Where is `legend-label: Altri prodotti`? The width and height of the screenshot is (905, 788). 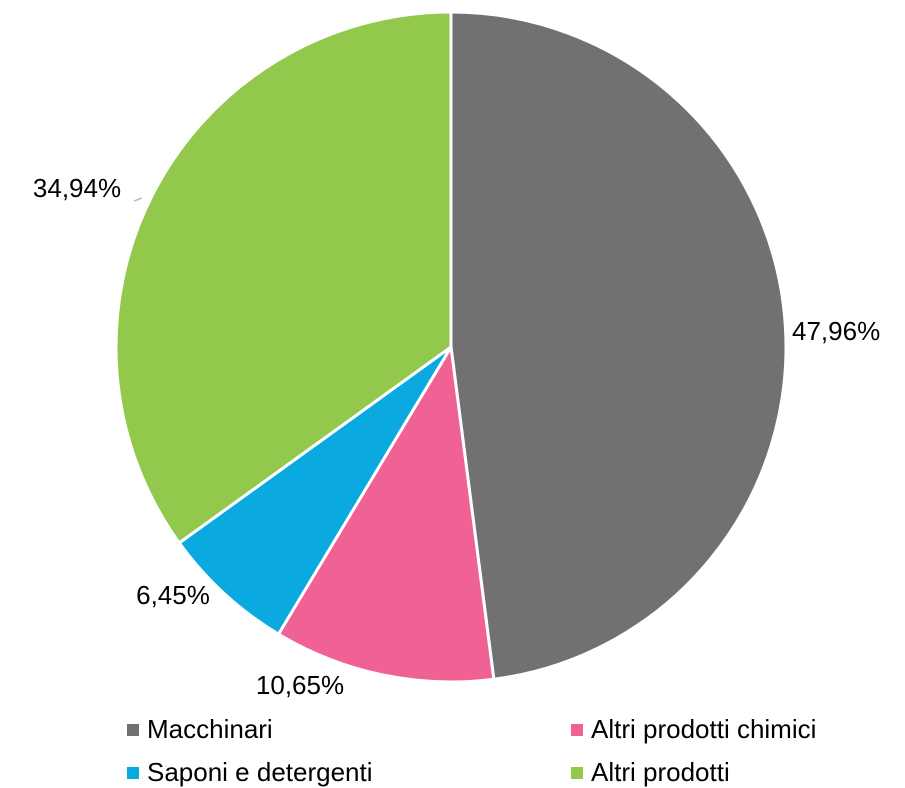
legend-label: Altri prodotti is located at coordinates (660, 772).